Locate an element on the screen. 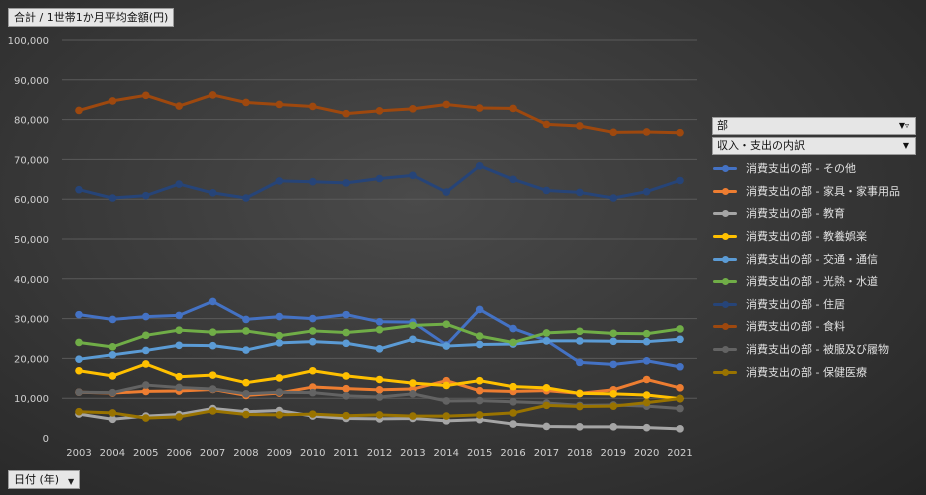 The image size is (926, 495). filter-icon: ▼▿ is located at coordinates (903, 125).